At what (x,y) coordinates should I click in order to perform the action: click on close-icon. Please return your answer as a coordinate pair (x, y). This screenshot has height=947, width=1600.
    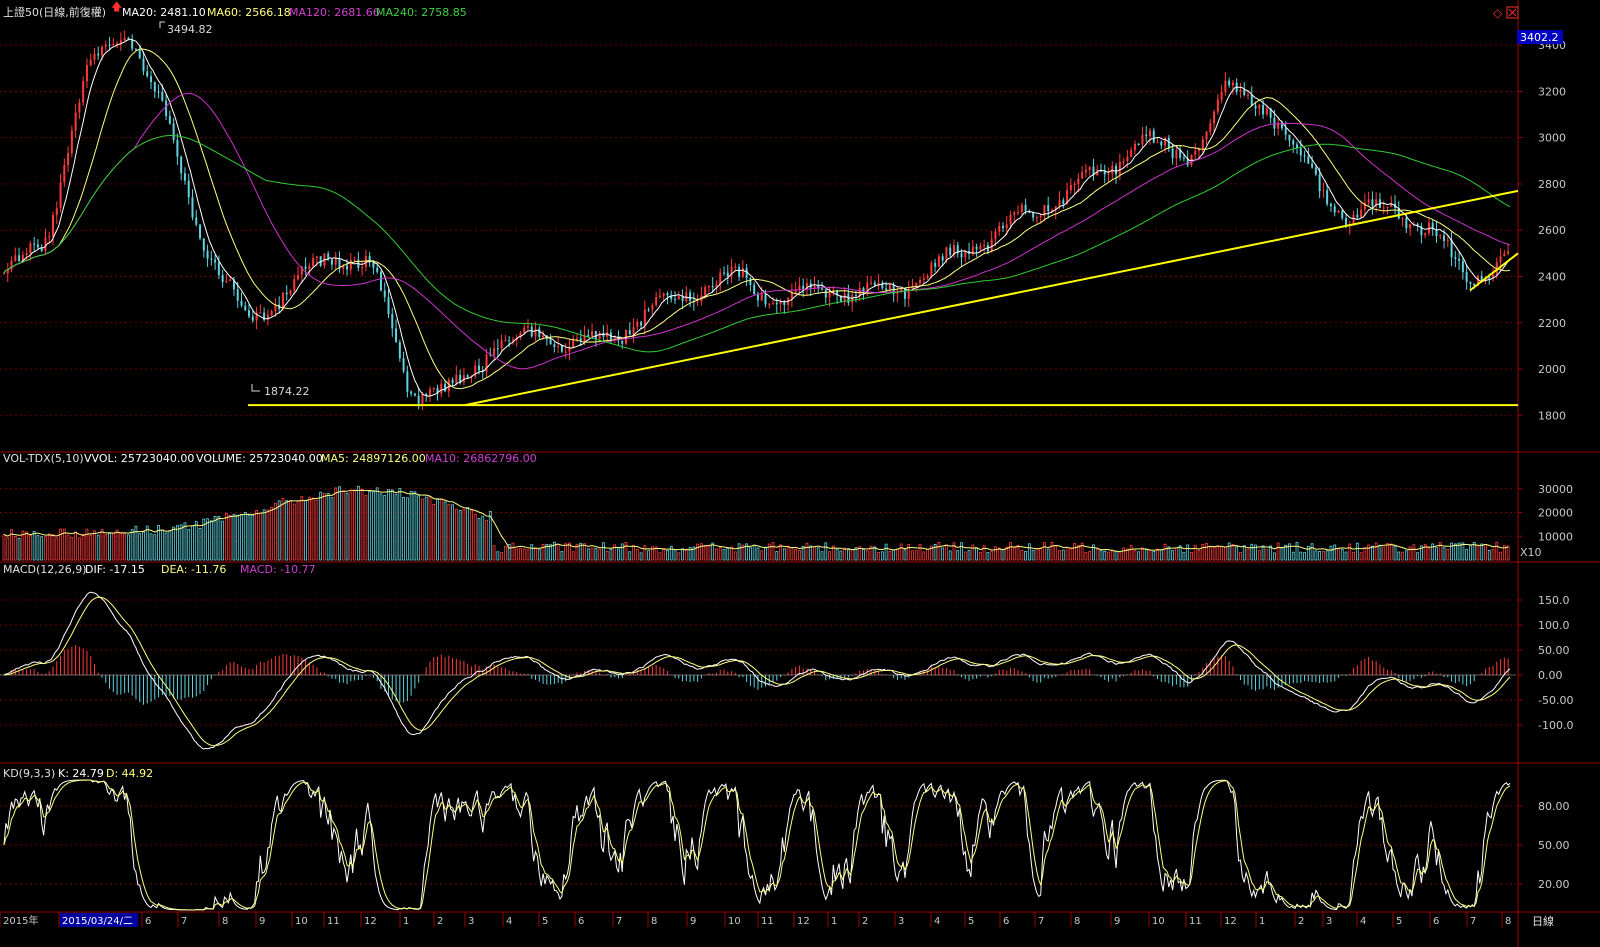
    Looking at the image, I should click on (1512, 12).